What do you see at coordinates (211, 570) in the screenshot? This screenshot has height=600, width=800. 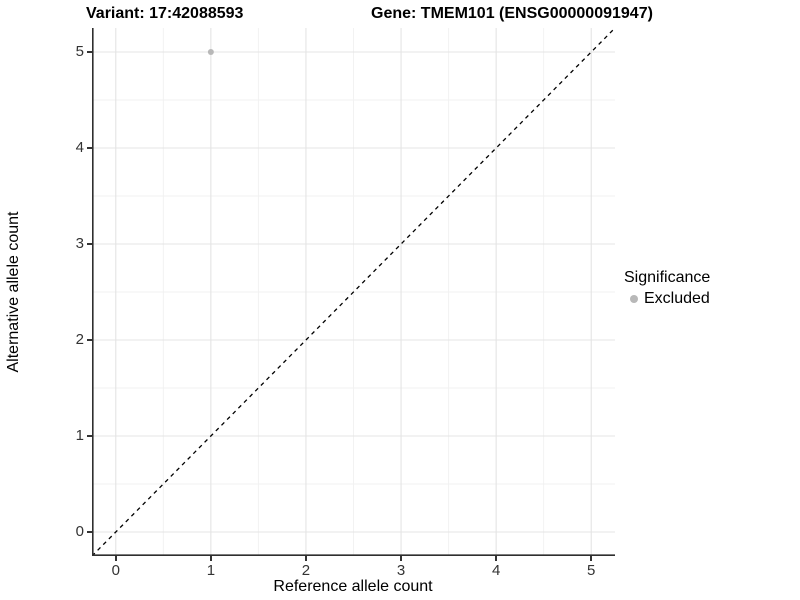 I see `x-tick-label: 1` at bounding box center [211, 570].